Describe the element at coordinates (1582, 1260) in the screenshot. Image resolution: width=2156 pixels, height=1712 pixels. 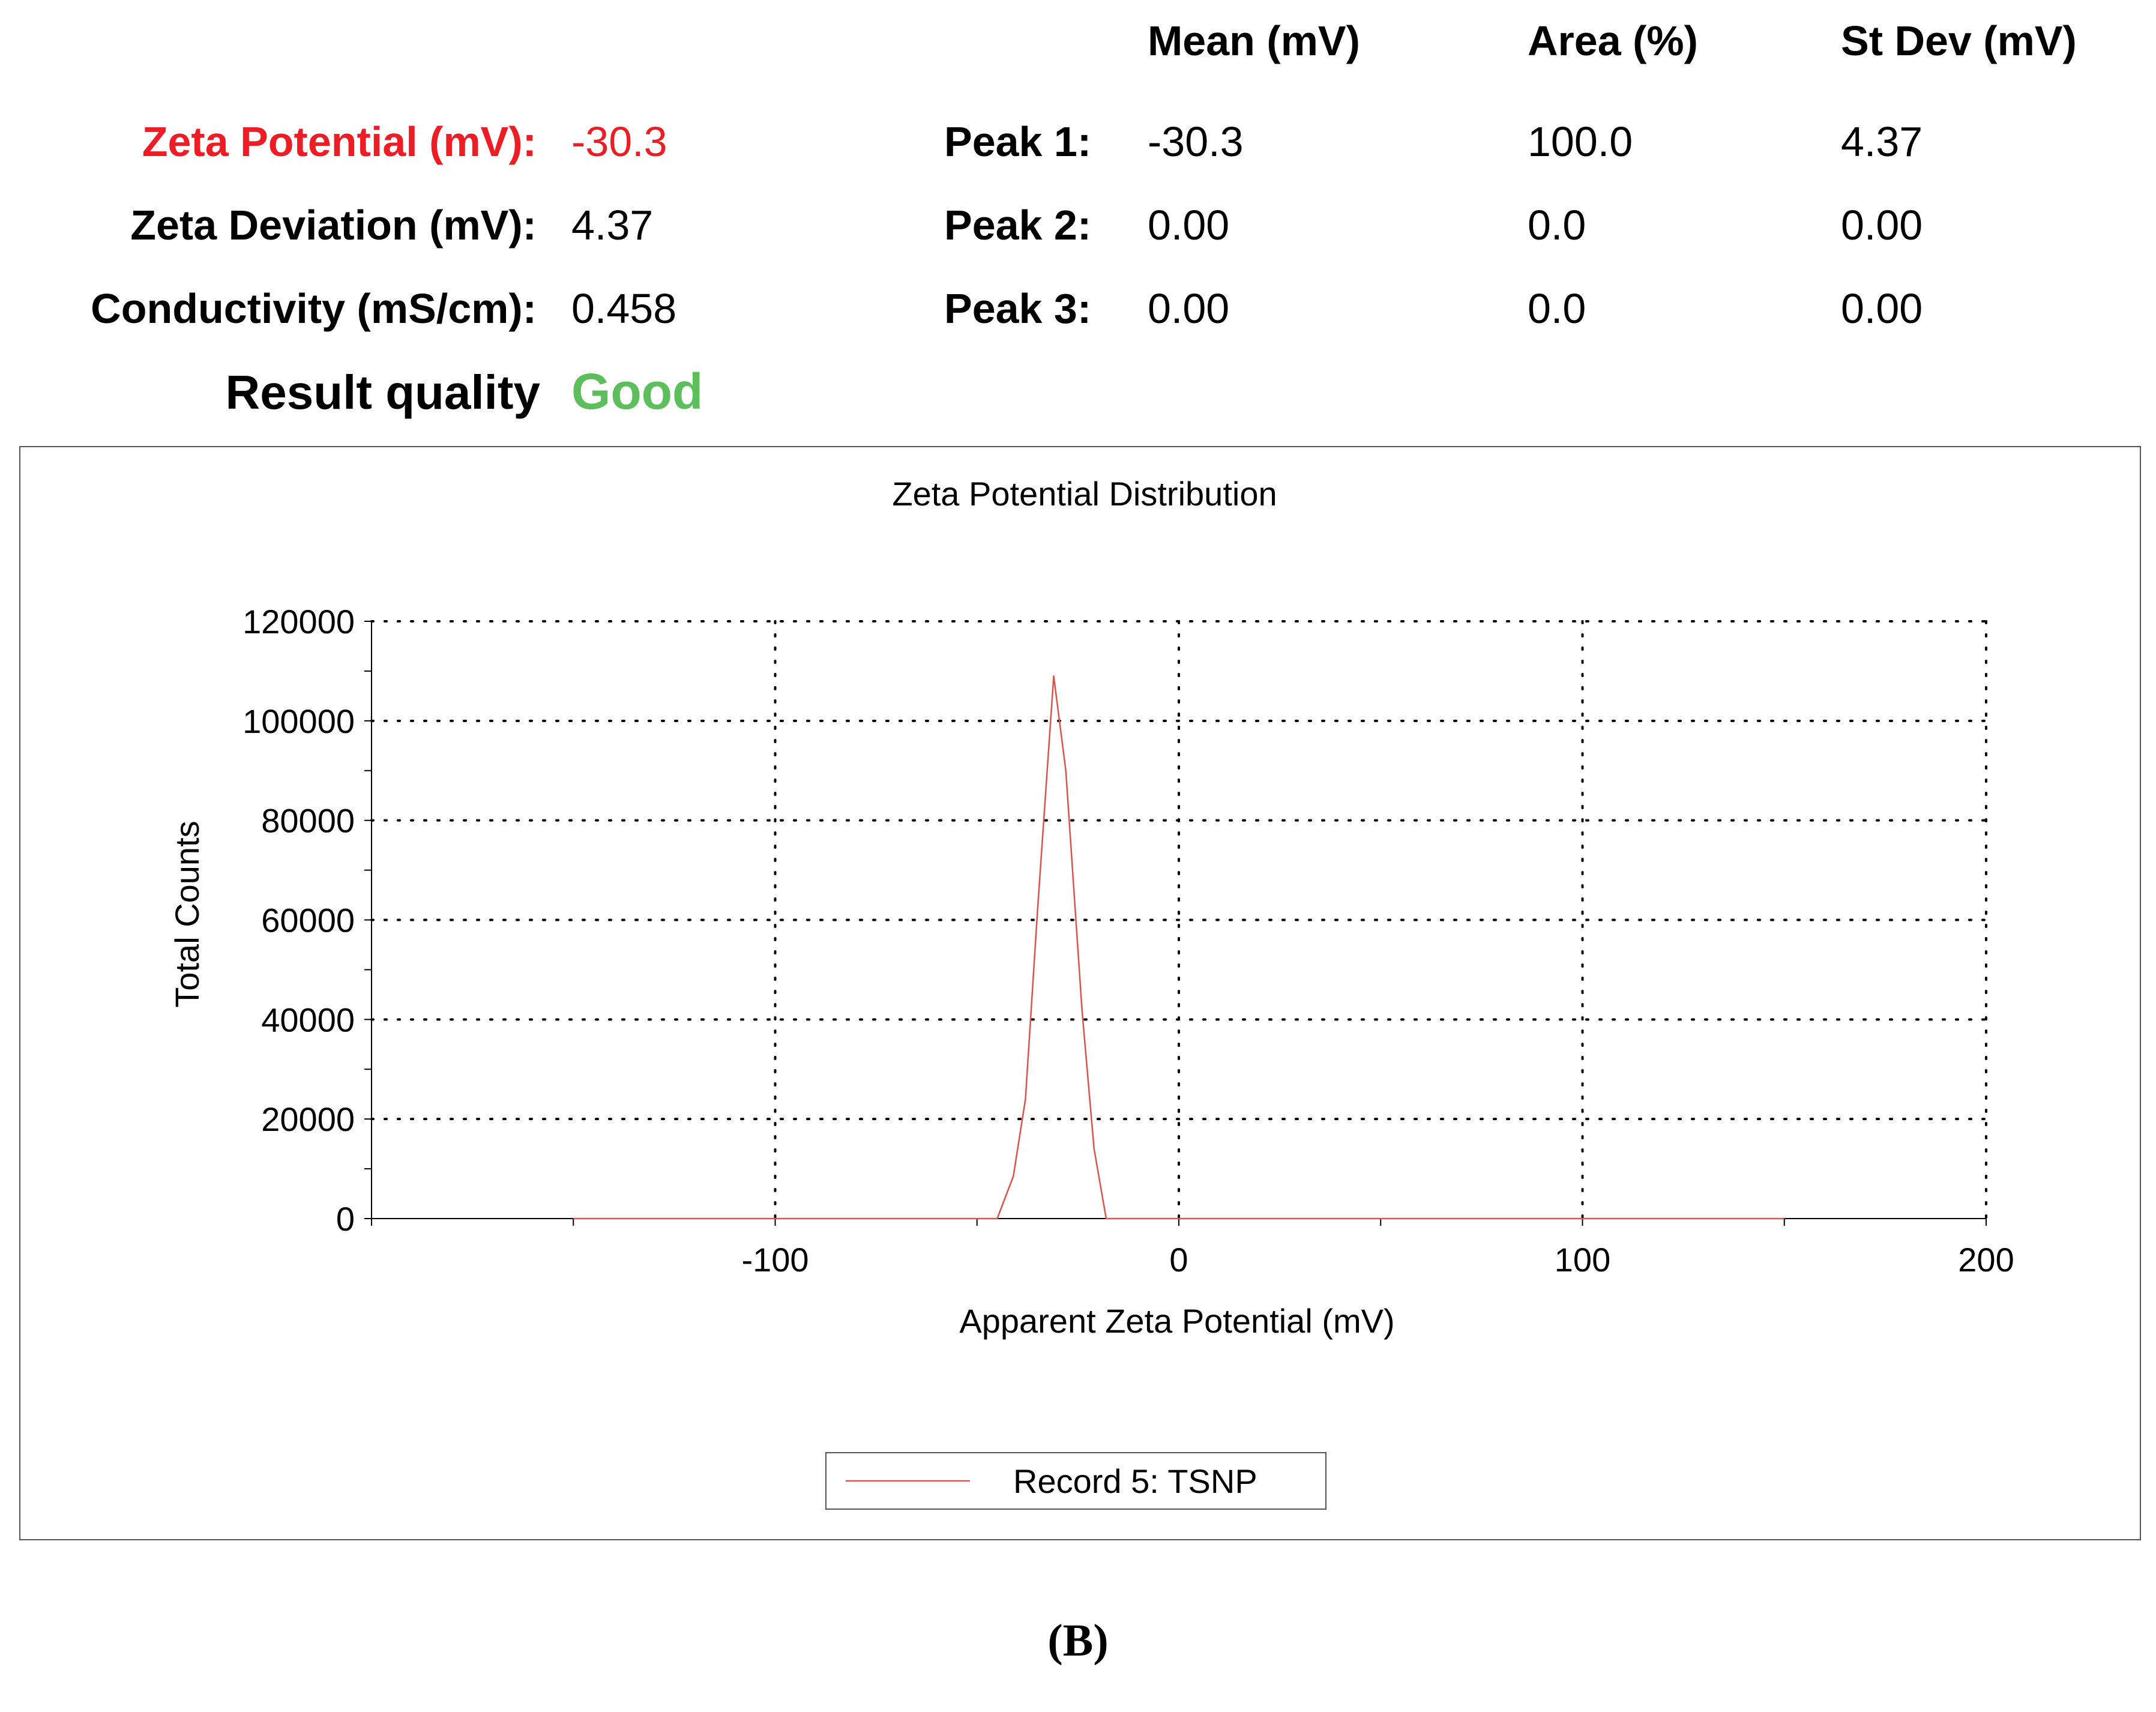
I see `x-tick-label: 100` at that location.